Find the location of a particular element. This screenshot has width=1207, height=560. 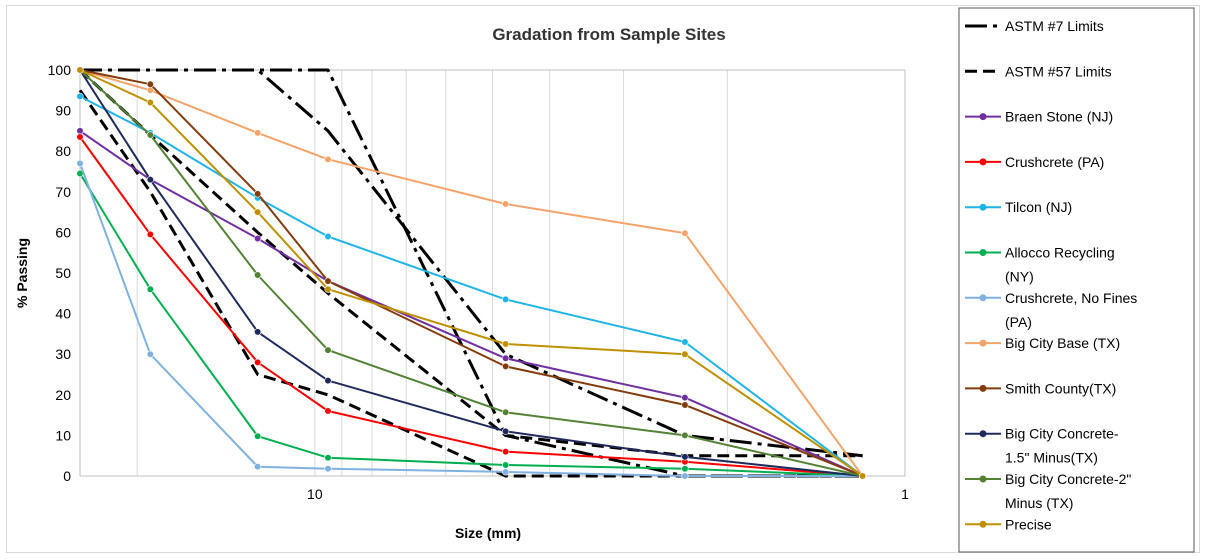

y-tick-label: 70 is located at coordinates (63, 192).